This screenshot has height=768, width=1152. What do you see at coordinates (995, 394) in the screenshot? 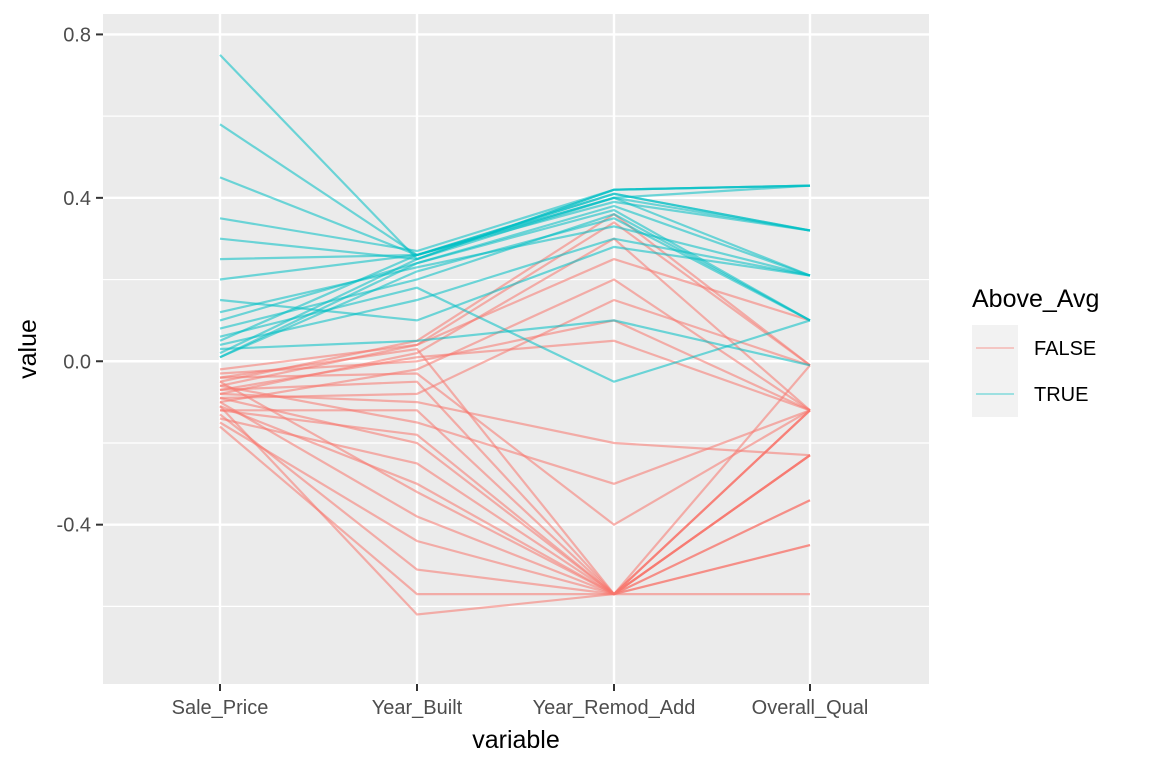
I see `legend-key-true` at bounding box center [995, 394].